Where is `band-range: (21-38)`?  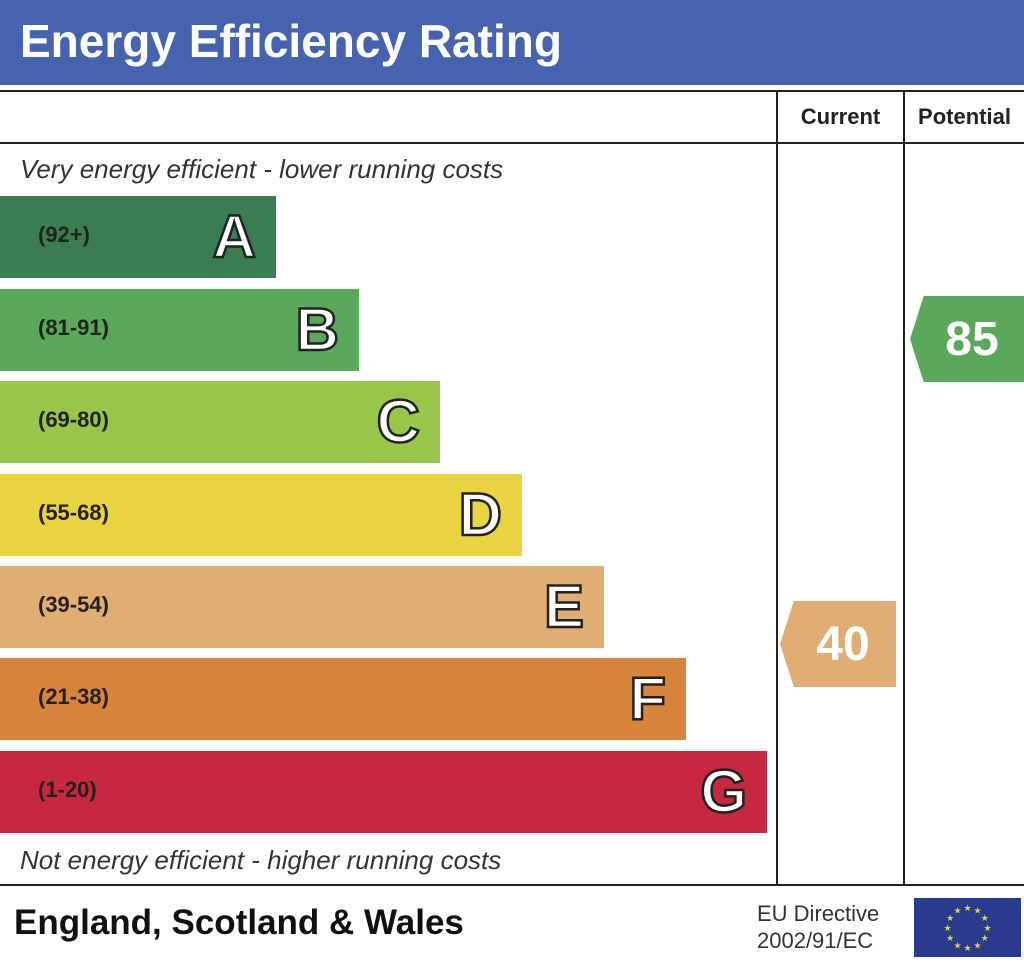 band-range: (21-38) is located at coordinates (73, 696).